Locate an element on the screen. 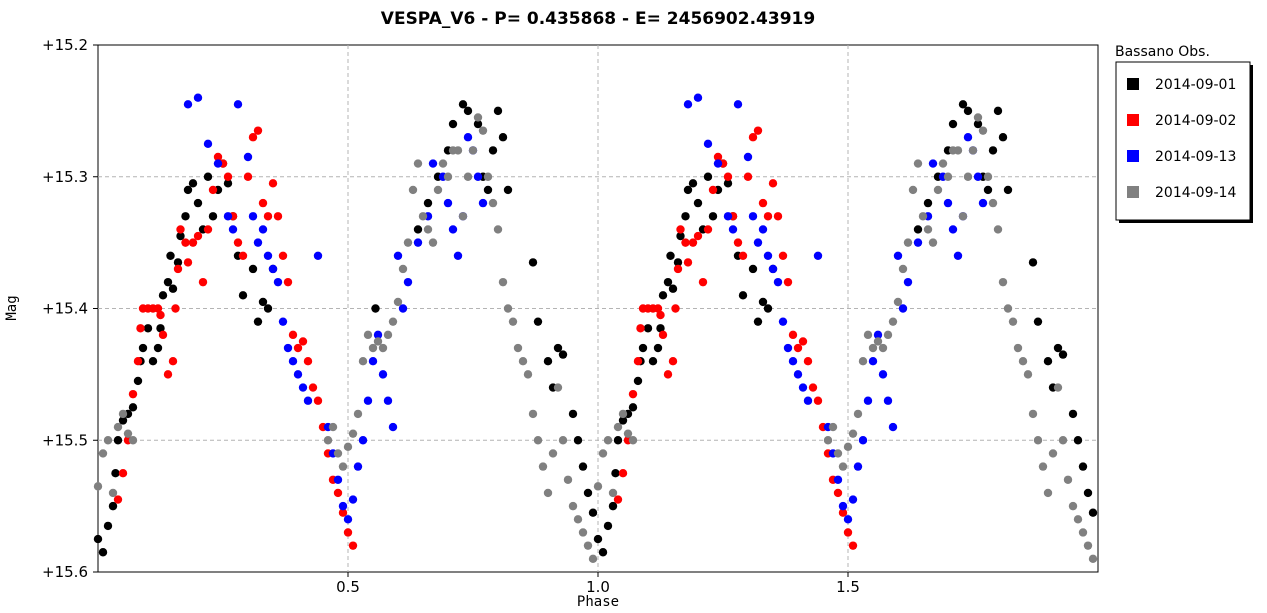  y-tick-label: +15.3 is located at coordinates (65, 177).